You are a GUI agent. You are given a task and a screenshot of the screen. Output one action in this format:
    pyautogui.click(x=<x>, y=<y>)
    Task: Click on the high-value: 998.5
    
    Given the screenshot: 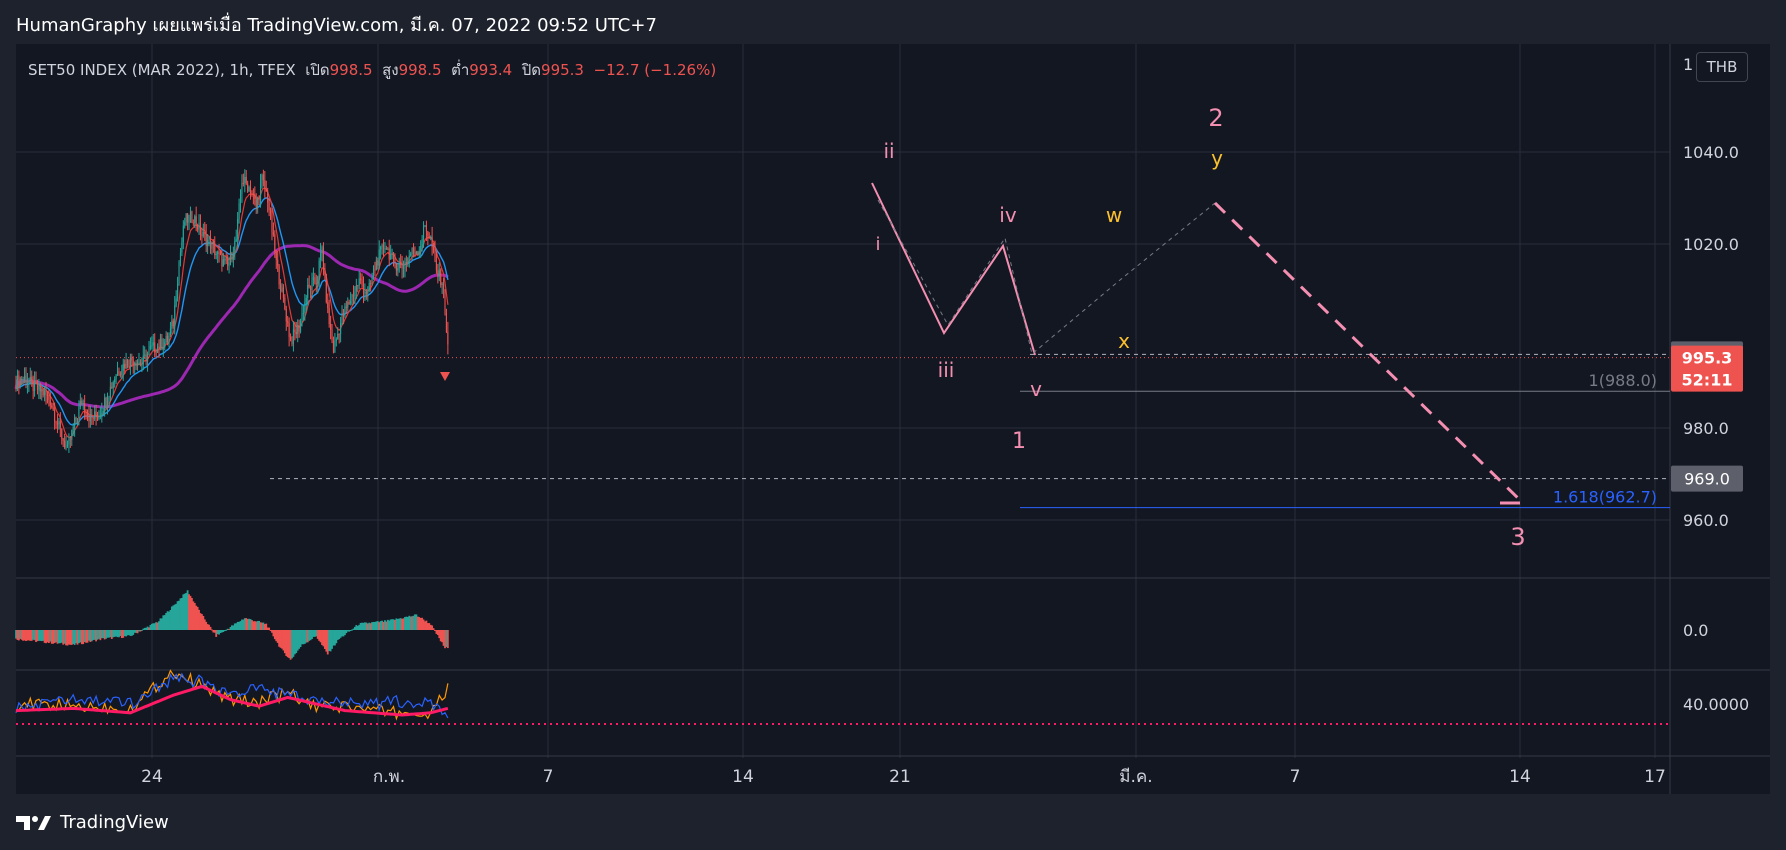 What is the action you would take?
    pyautogui.click(x=420, y=70)
    